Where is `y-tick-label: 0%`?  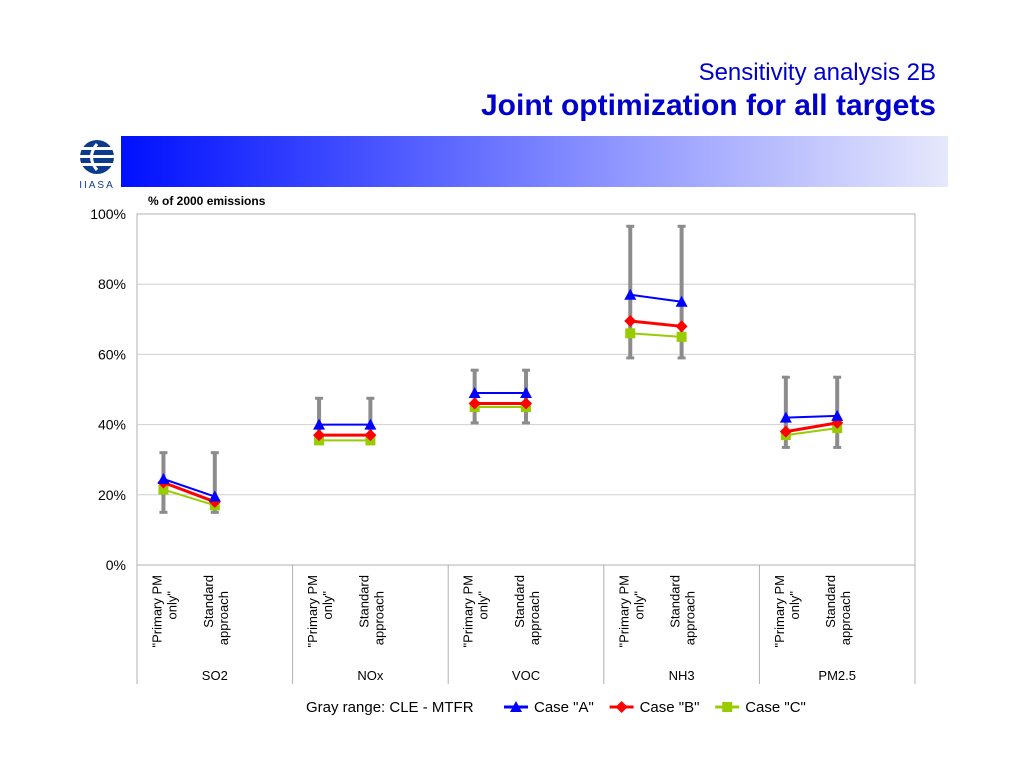 y-tick-label: 0% is located at coordinates (116, 565).